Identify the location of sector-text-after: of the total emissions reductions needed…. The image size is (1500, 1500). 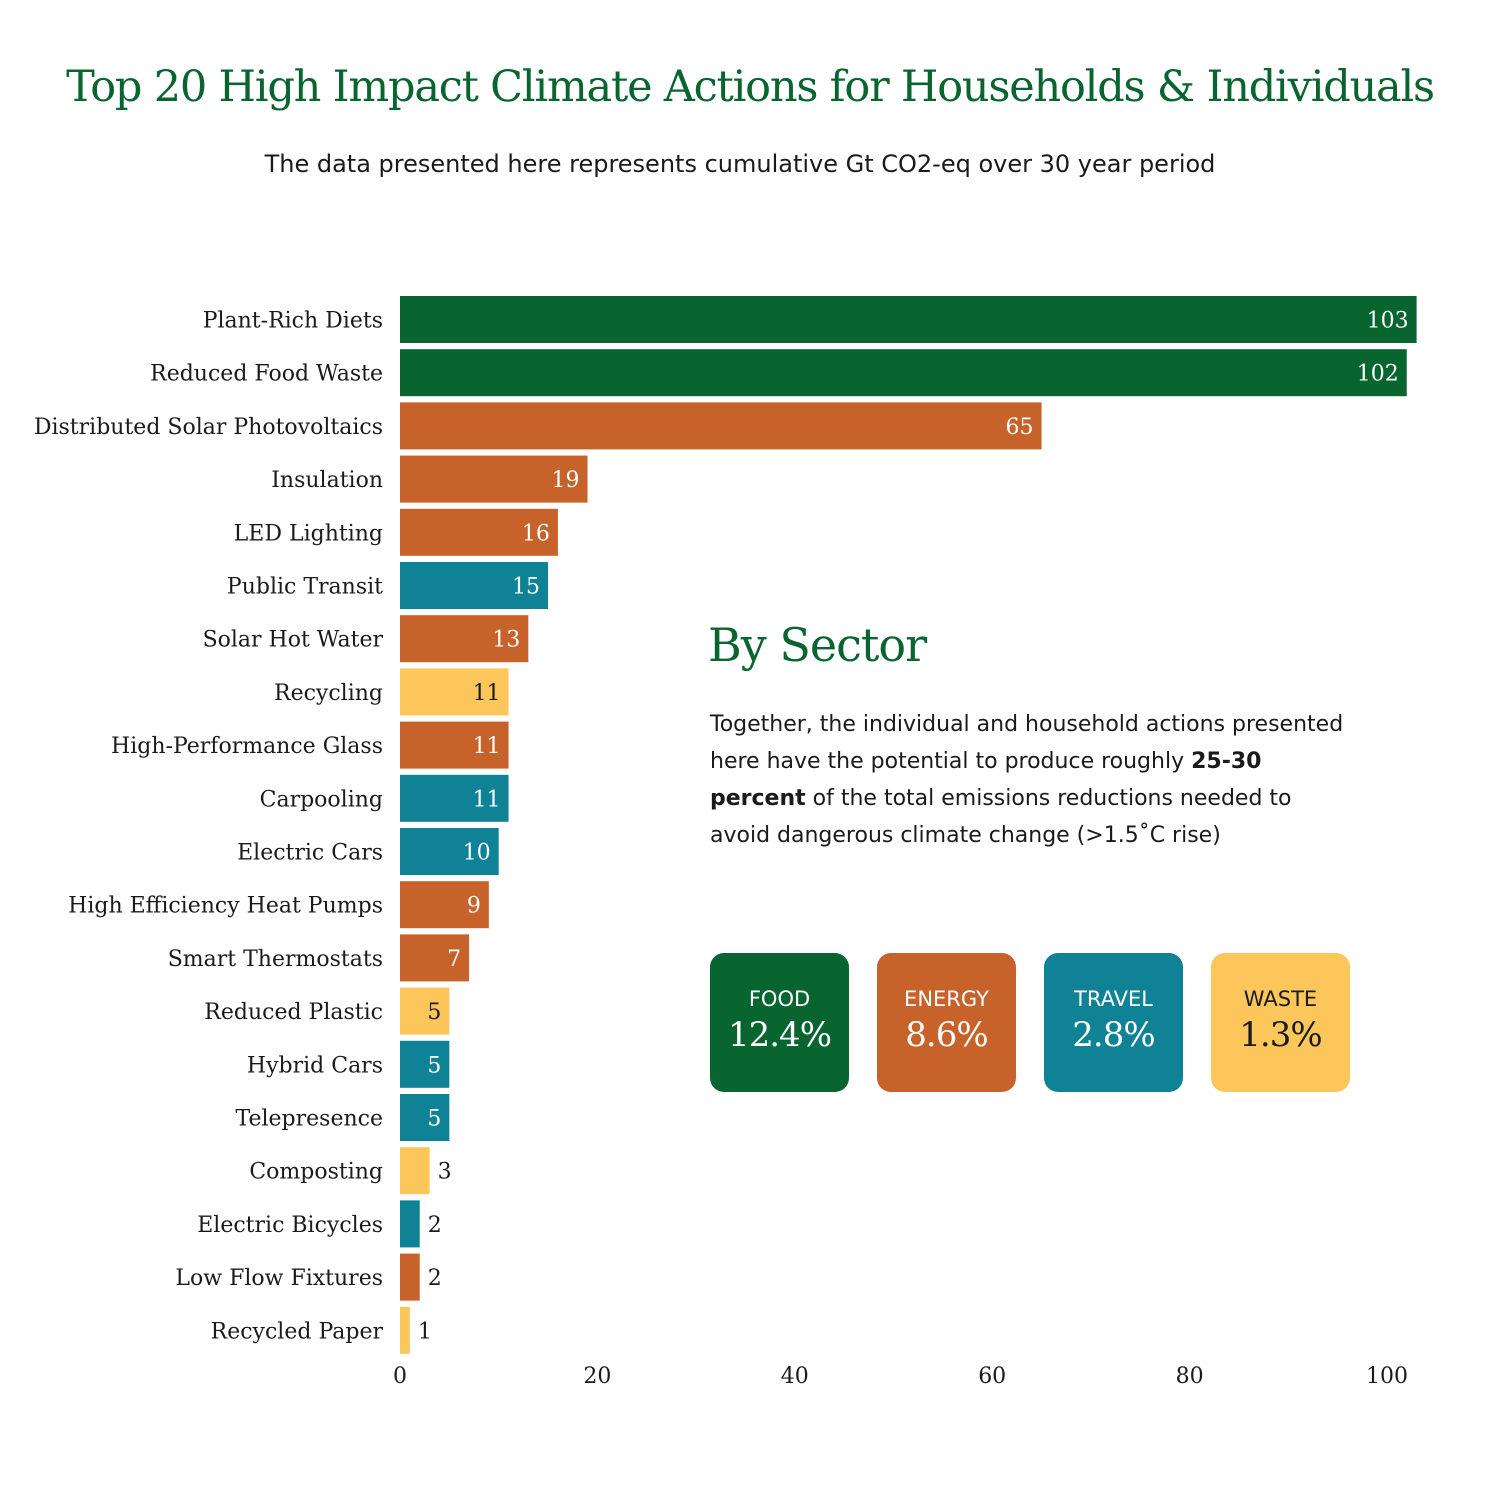
(1001, 817).